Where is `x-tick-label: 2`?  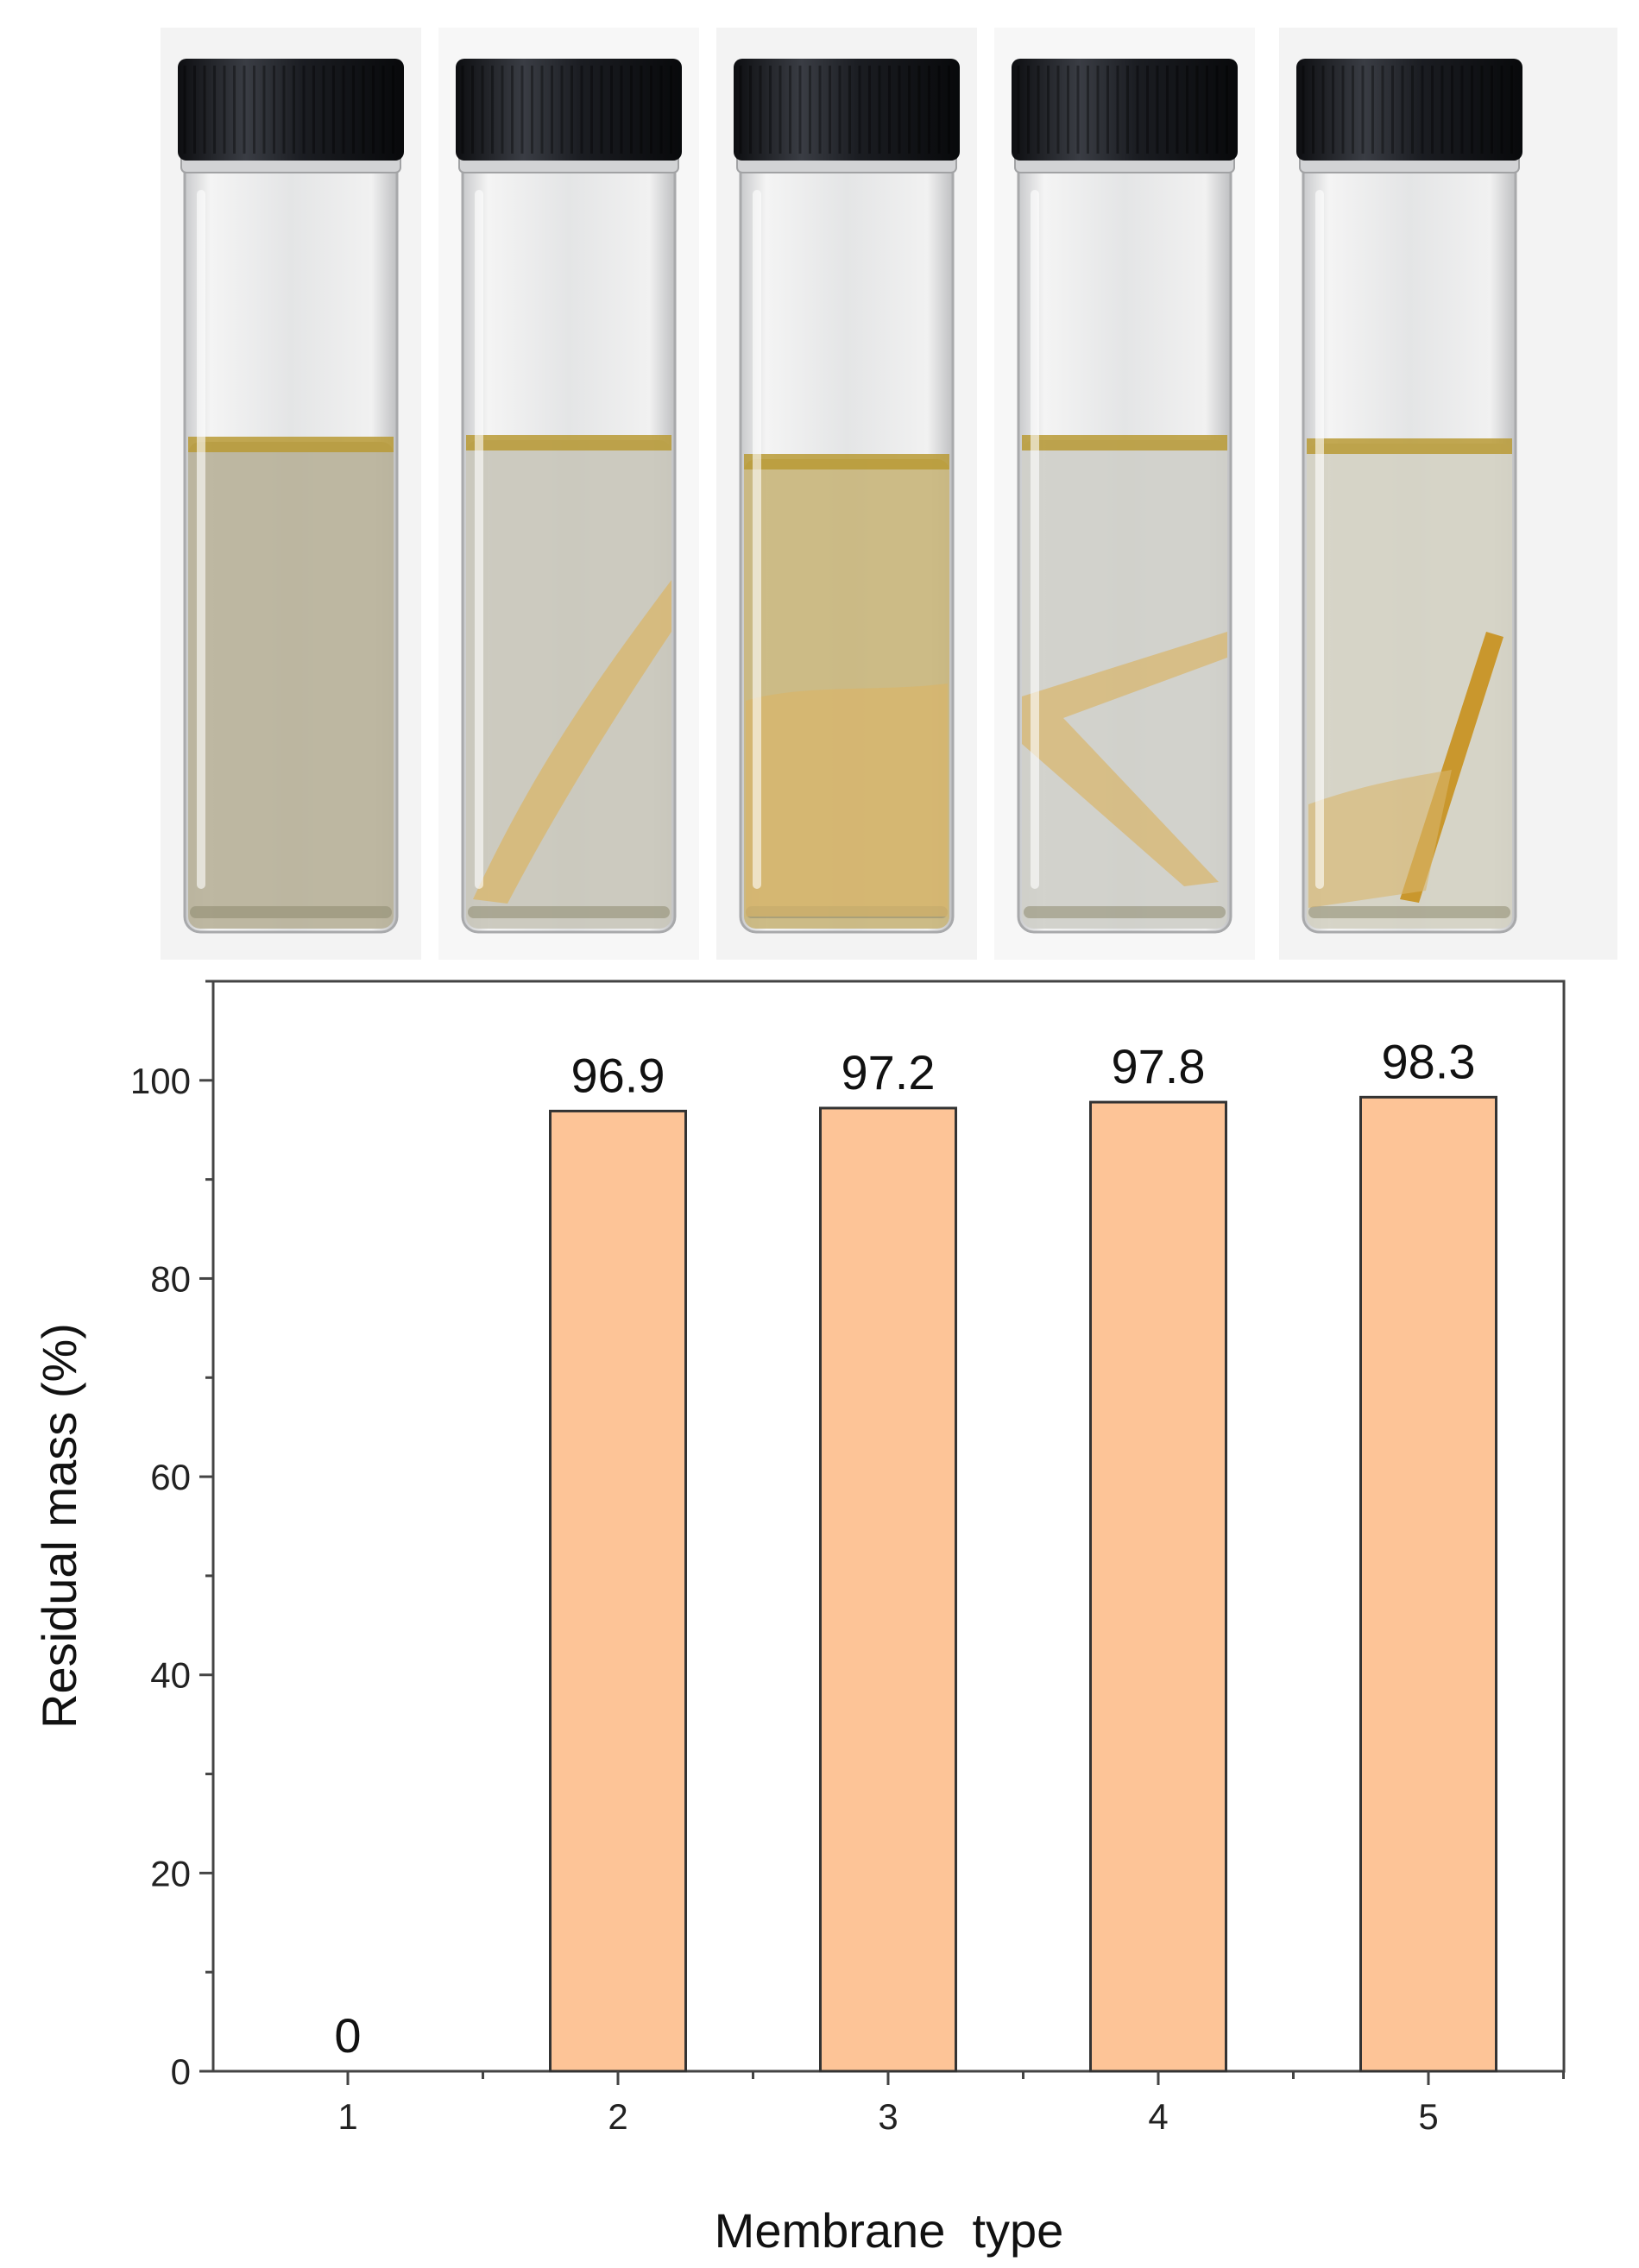 x-tick-label: 2 is located at coordinates (617, 2116).